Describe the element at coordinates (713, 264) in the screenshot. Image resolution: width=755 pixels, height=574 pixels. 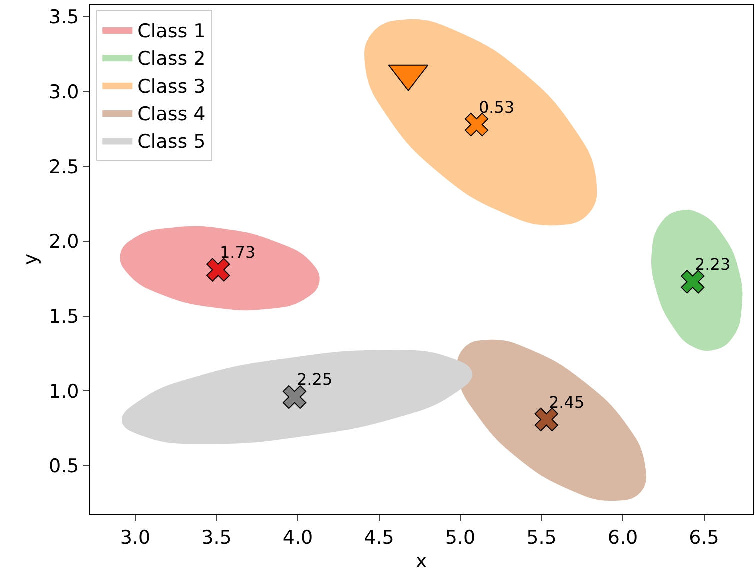
I see `annotation: 2.23` at that location.